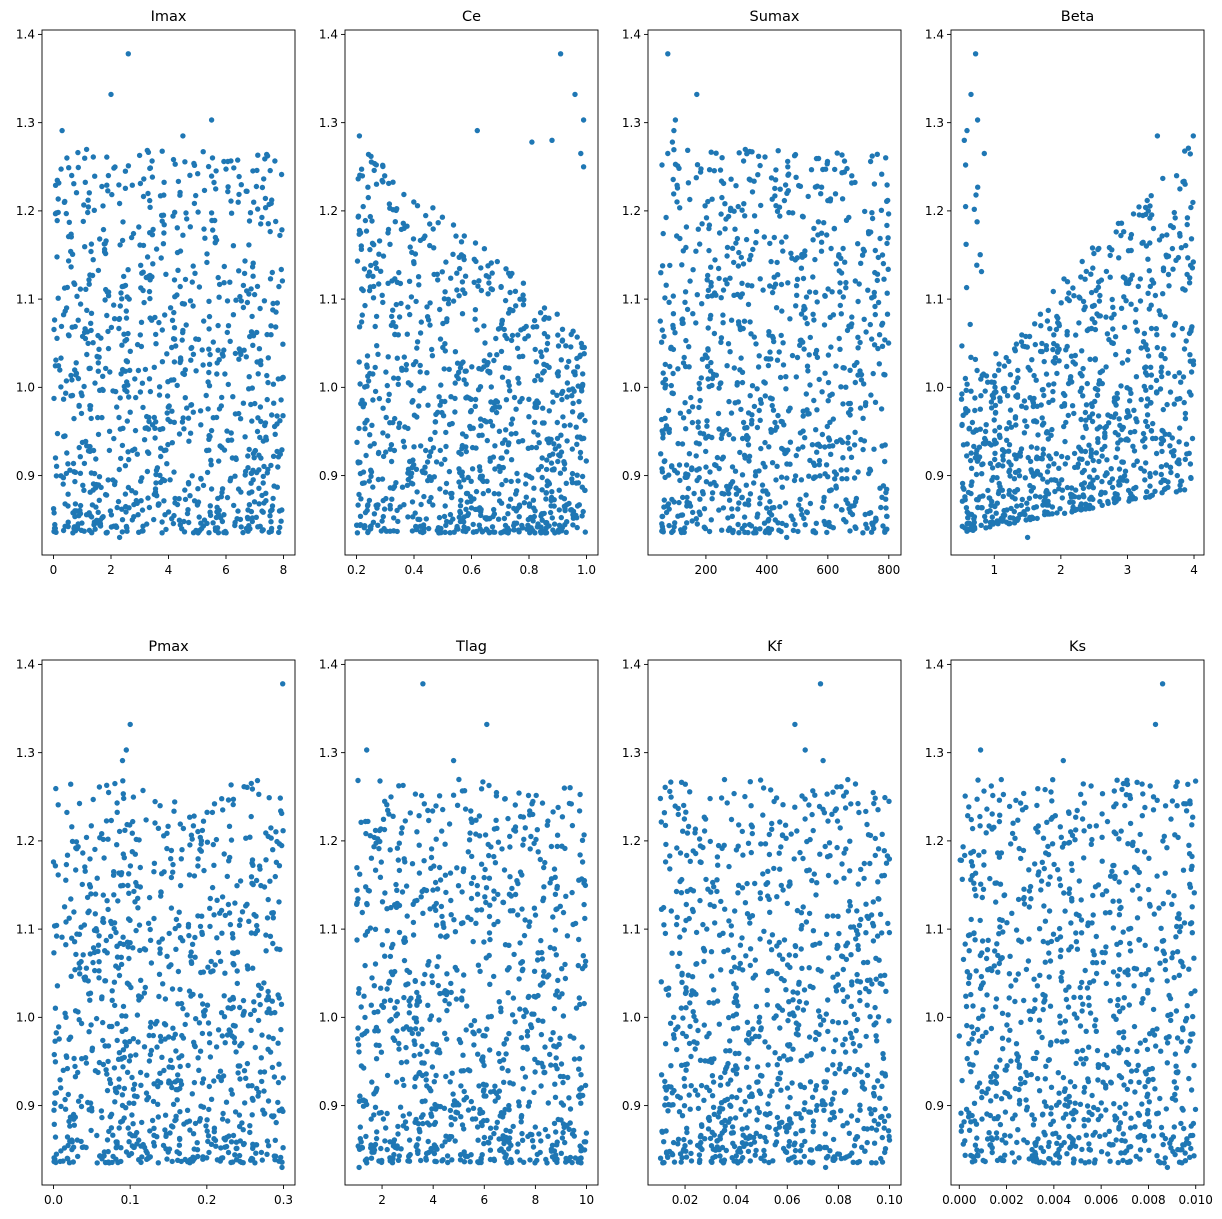  I want to click on subplot-title: Ce, so click(471, 17).